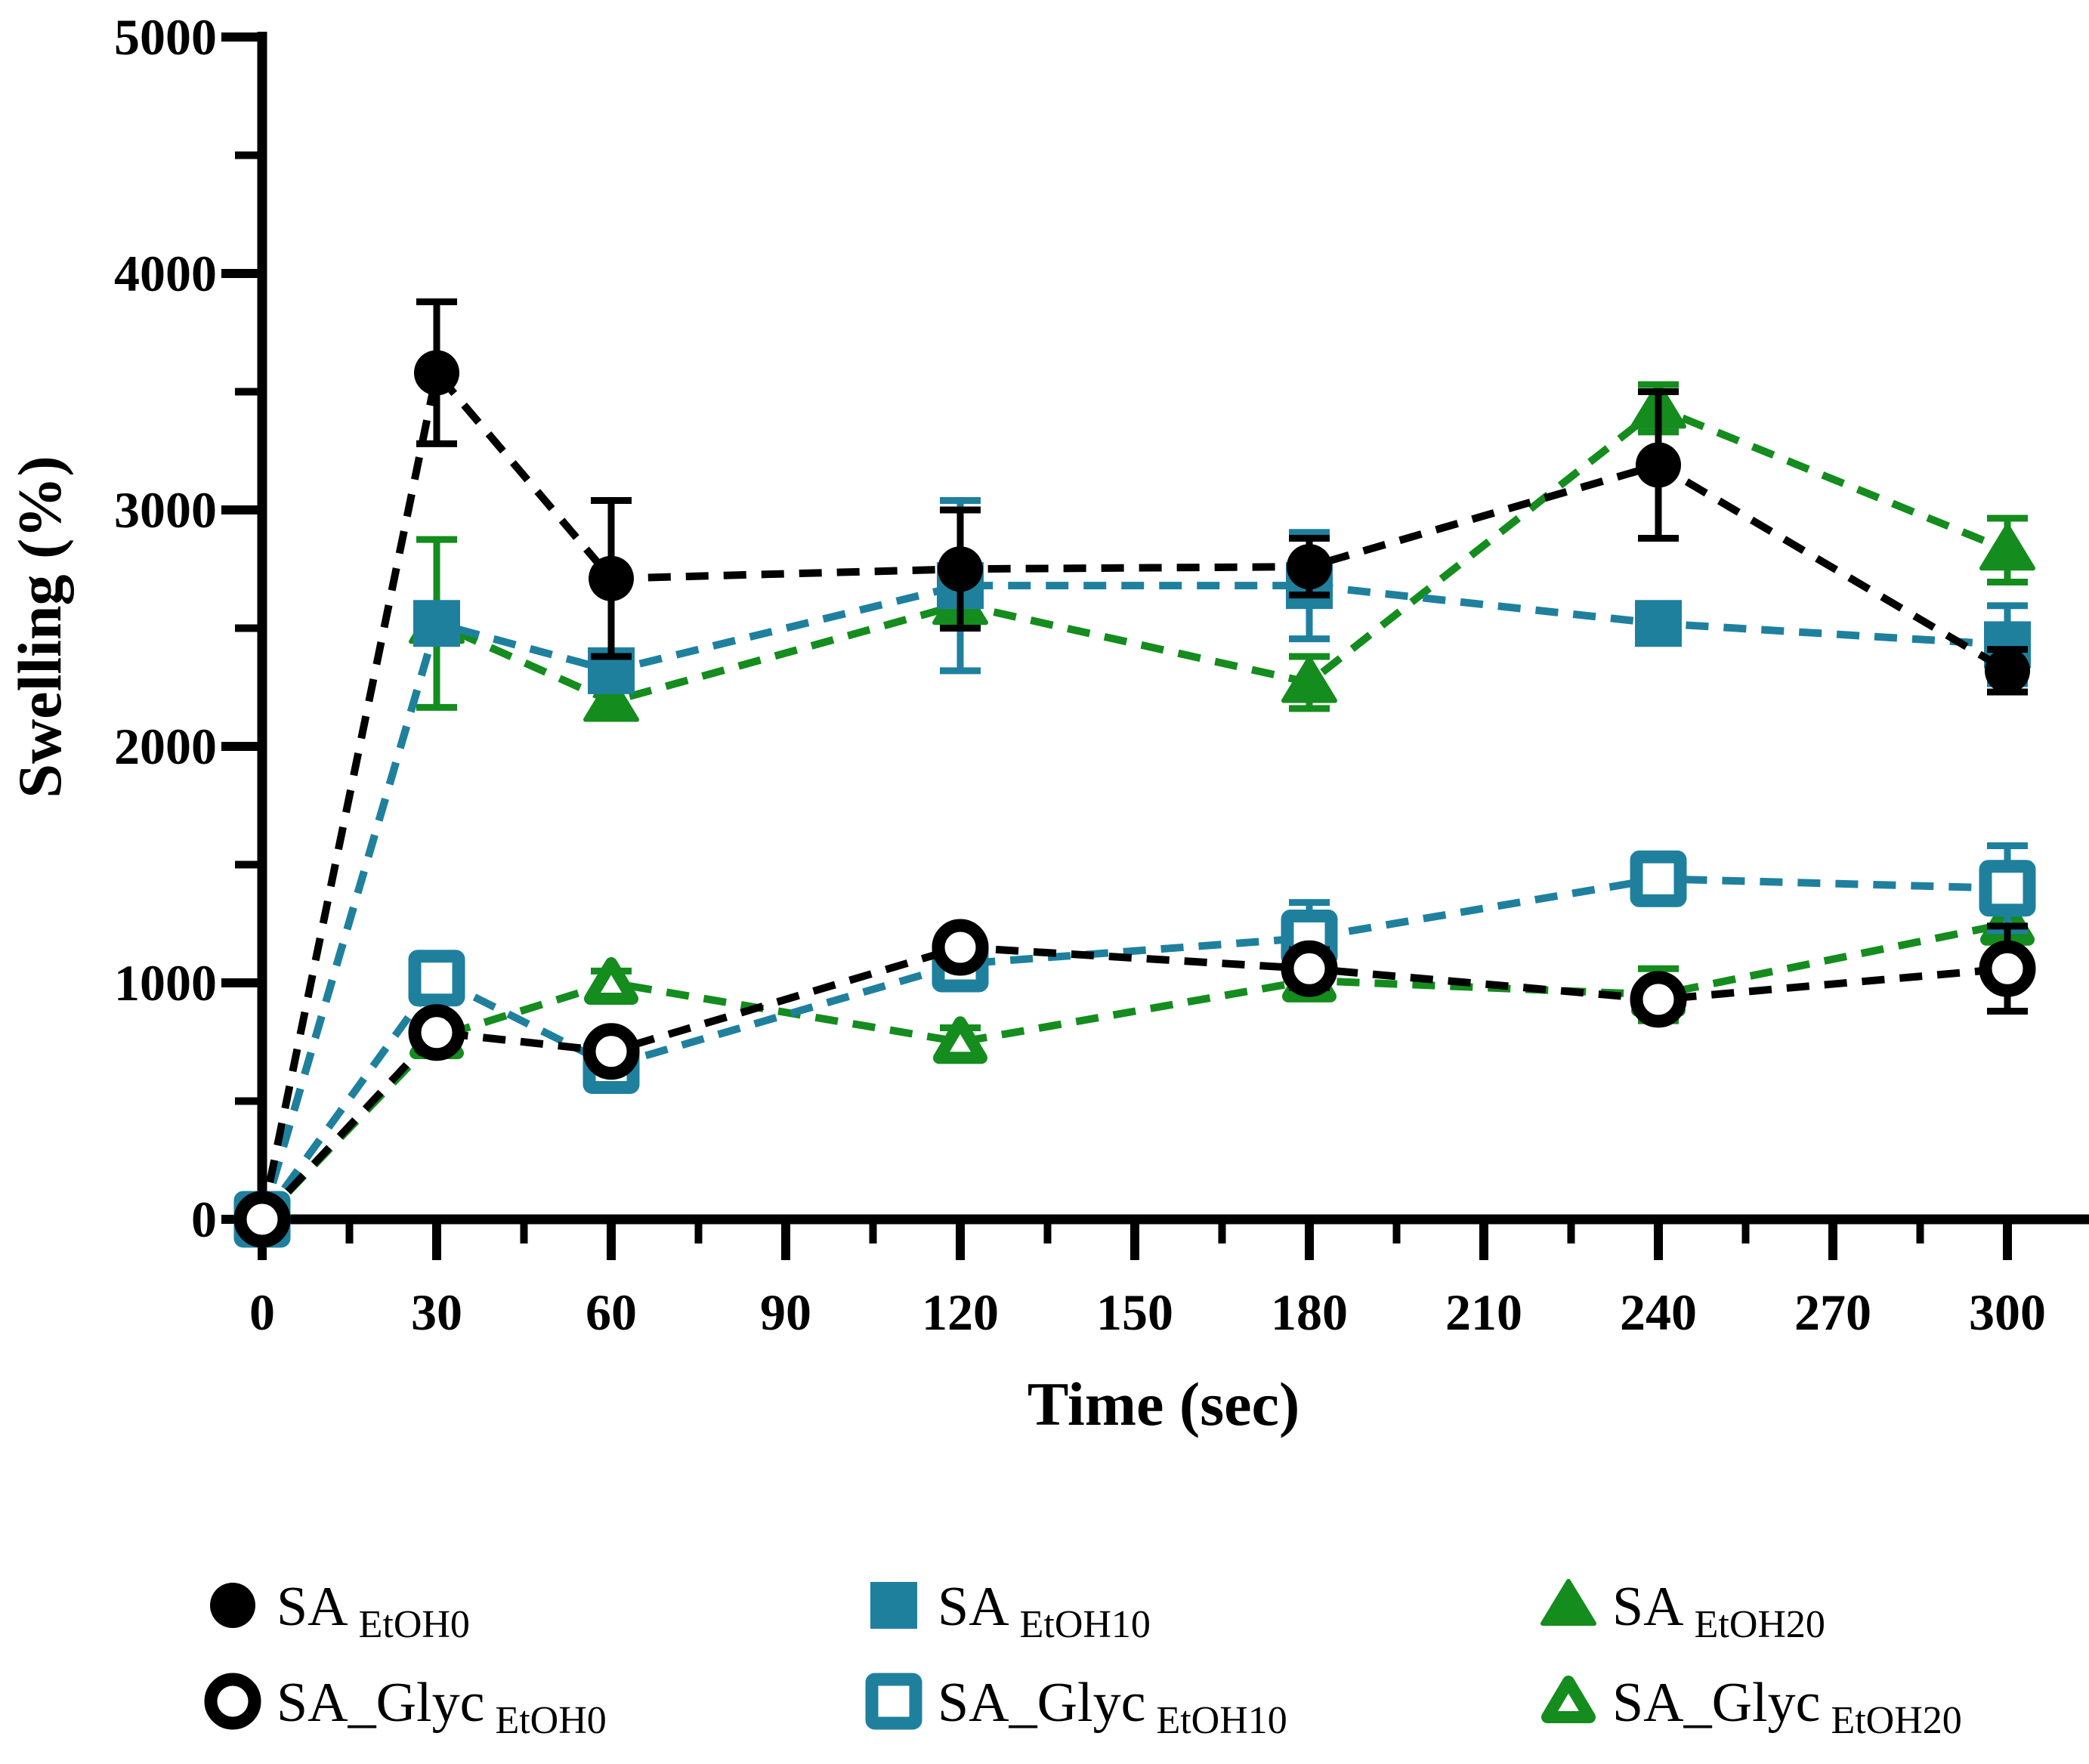 The height and width of the screenshot is (1764, 2089). What do you see at coordinates (1112, 1707) in the screenshot?
I see `legend-label-SA_Glyc_EtOH10: SA_Glyc EtOH10` at bounding box center [1112, 1707].